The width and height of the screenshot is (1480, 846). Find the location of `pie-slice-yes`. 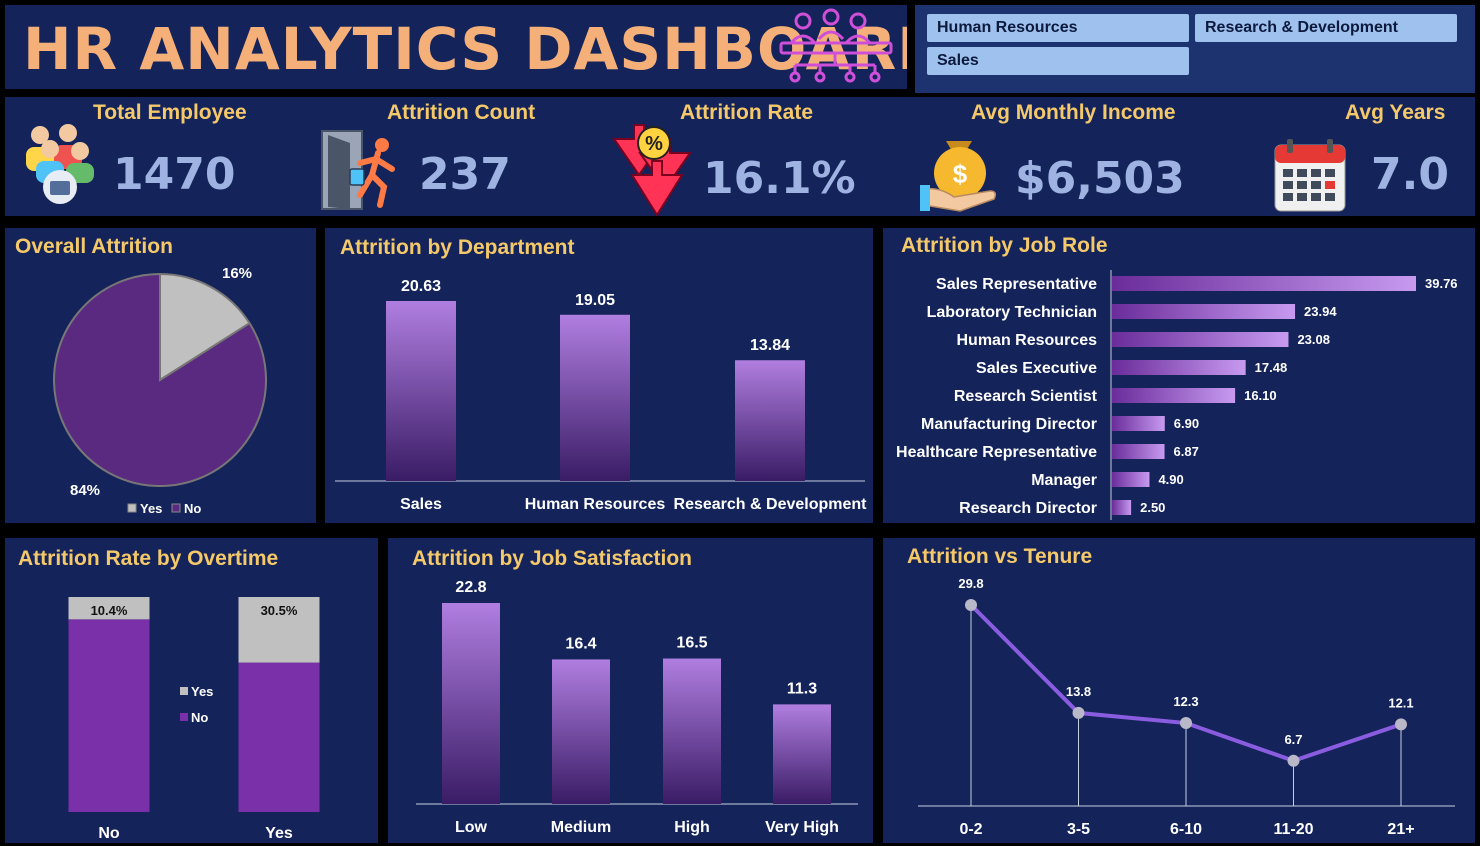

pie-slice-yes is located at coordinates (205, 327).